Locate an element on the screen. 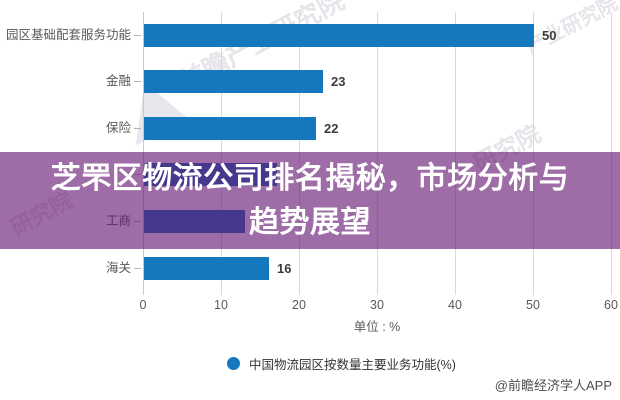 The height and width of the screenshot is (400, 620). x-axis-tick-label: 0 is located at coordinates (143, 305).